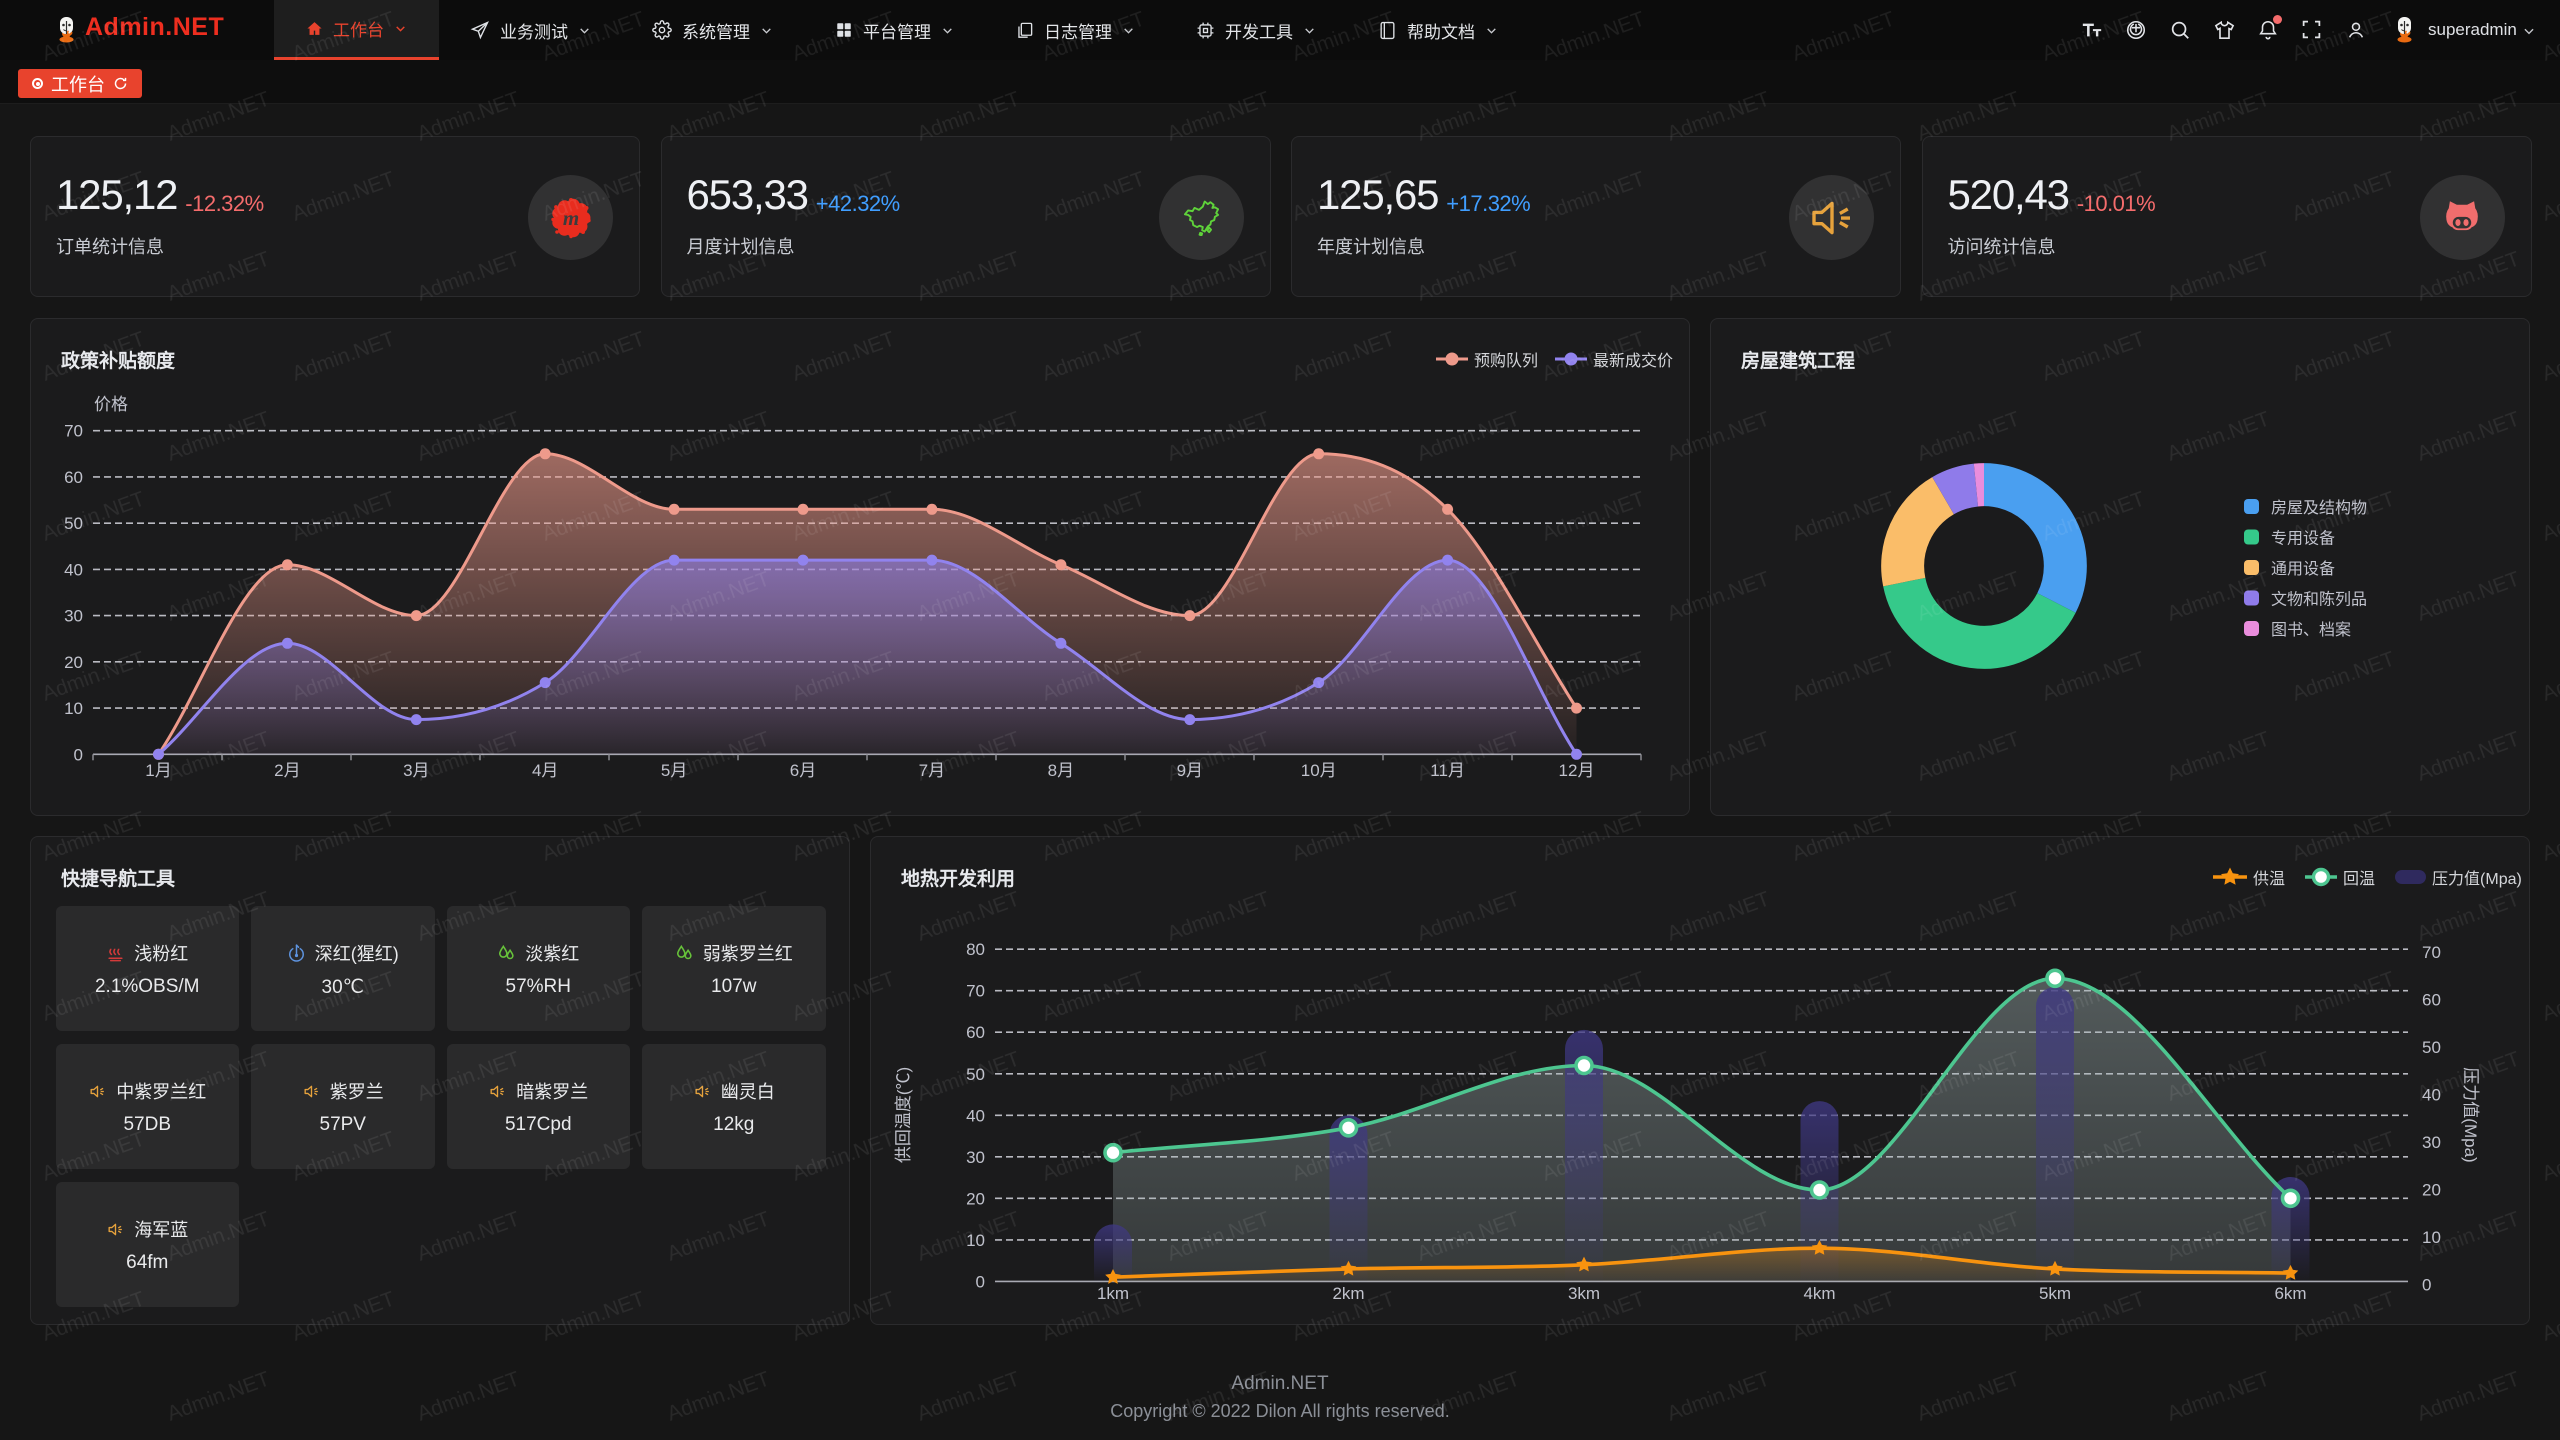 This screenshot has width=2560, height=1440. What do you see at coordinates (2303, 539) in the screenshot?
I see `svg-text: 专用设备` at bounding box center [2303, 539].